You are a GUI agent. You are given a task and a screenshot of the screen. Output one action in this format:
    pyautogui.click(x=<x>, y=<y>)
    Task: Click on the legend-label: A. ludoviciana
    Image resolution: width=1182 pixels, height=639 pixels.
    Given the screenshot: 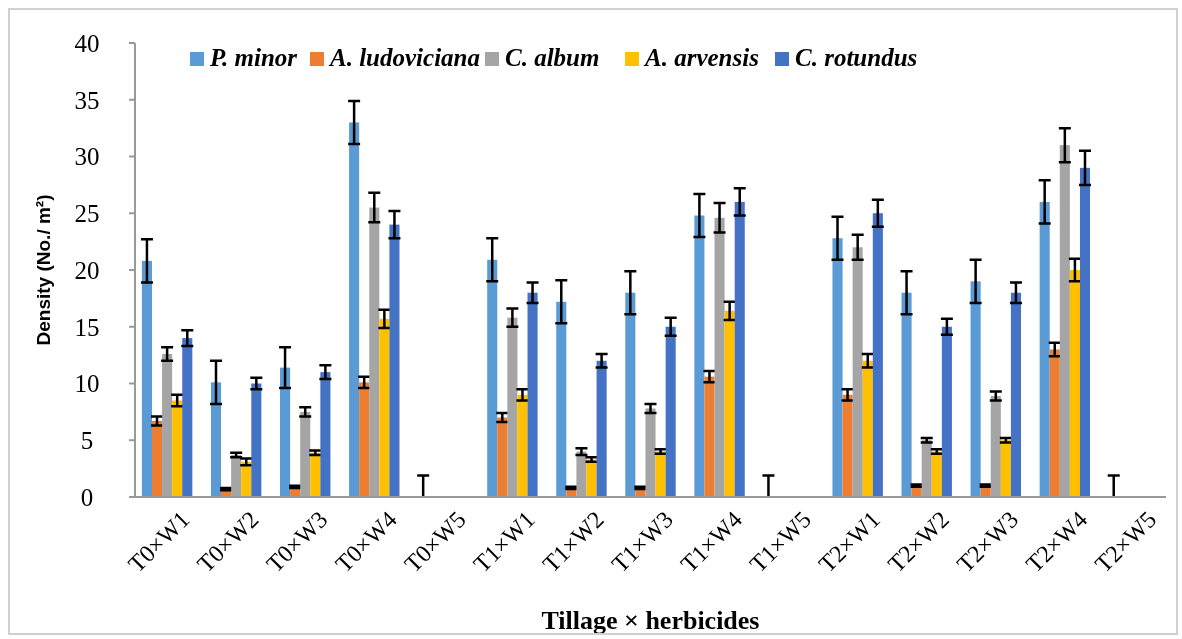 What is the action you would take?
    pyautogui.click(x=404, y=57)
    